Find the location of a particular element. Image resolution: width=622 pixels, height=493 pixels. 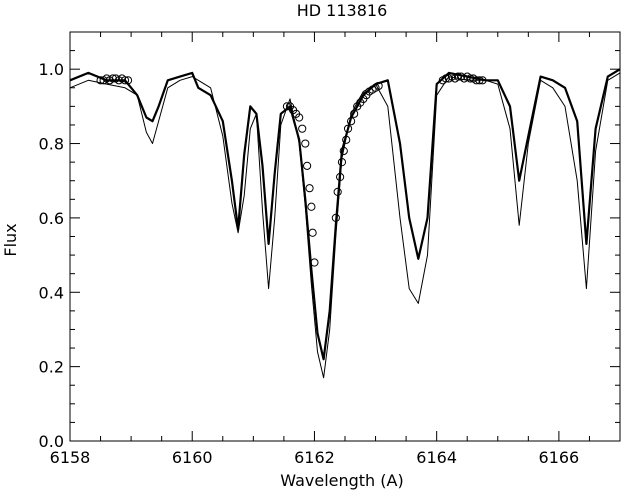

x-tick-label: 6160 is located at coordinates (192, 457).